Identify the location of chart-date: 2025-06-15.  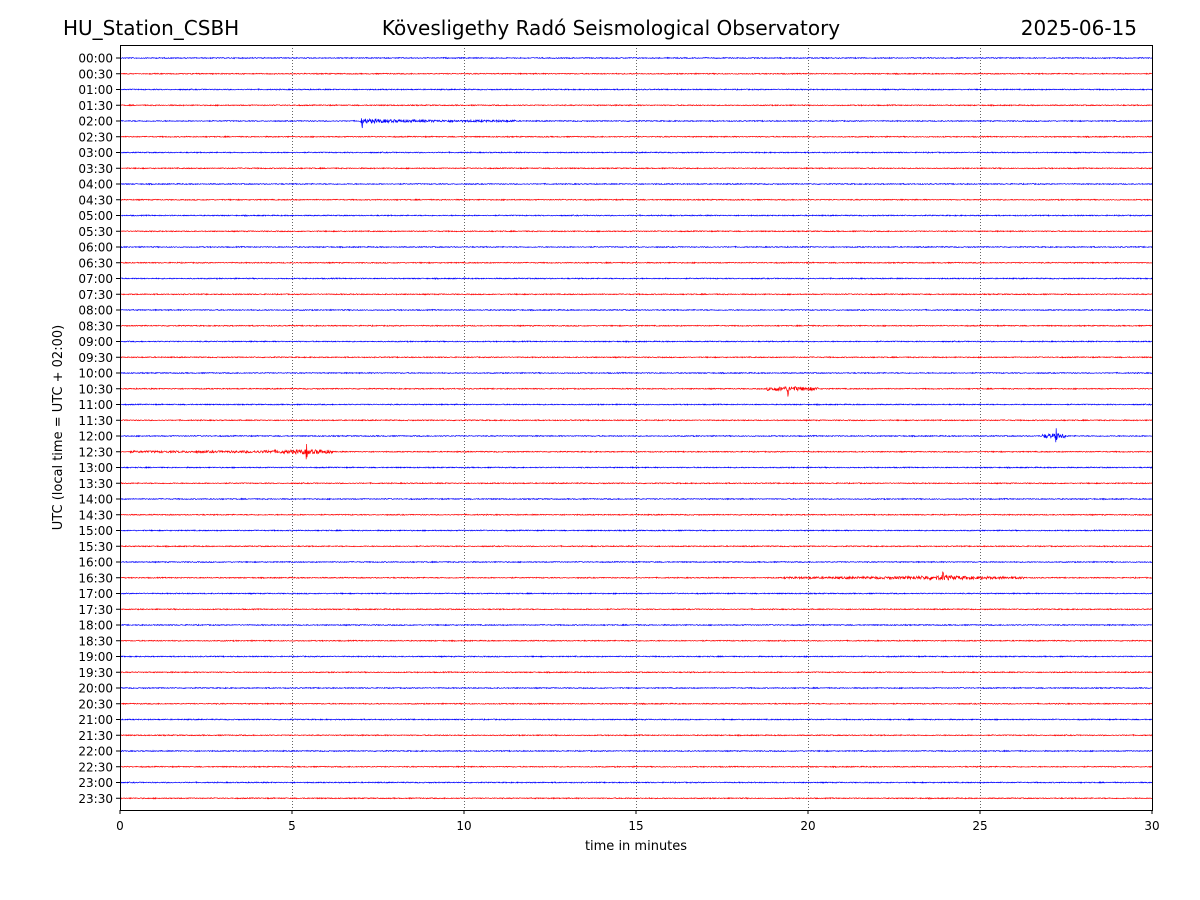
(1078, 28).